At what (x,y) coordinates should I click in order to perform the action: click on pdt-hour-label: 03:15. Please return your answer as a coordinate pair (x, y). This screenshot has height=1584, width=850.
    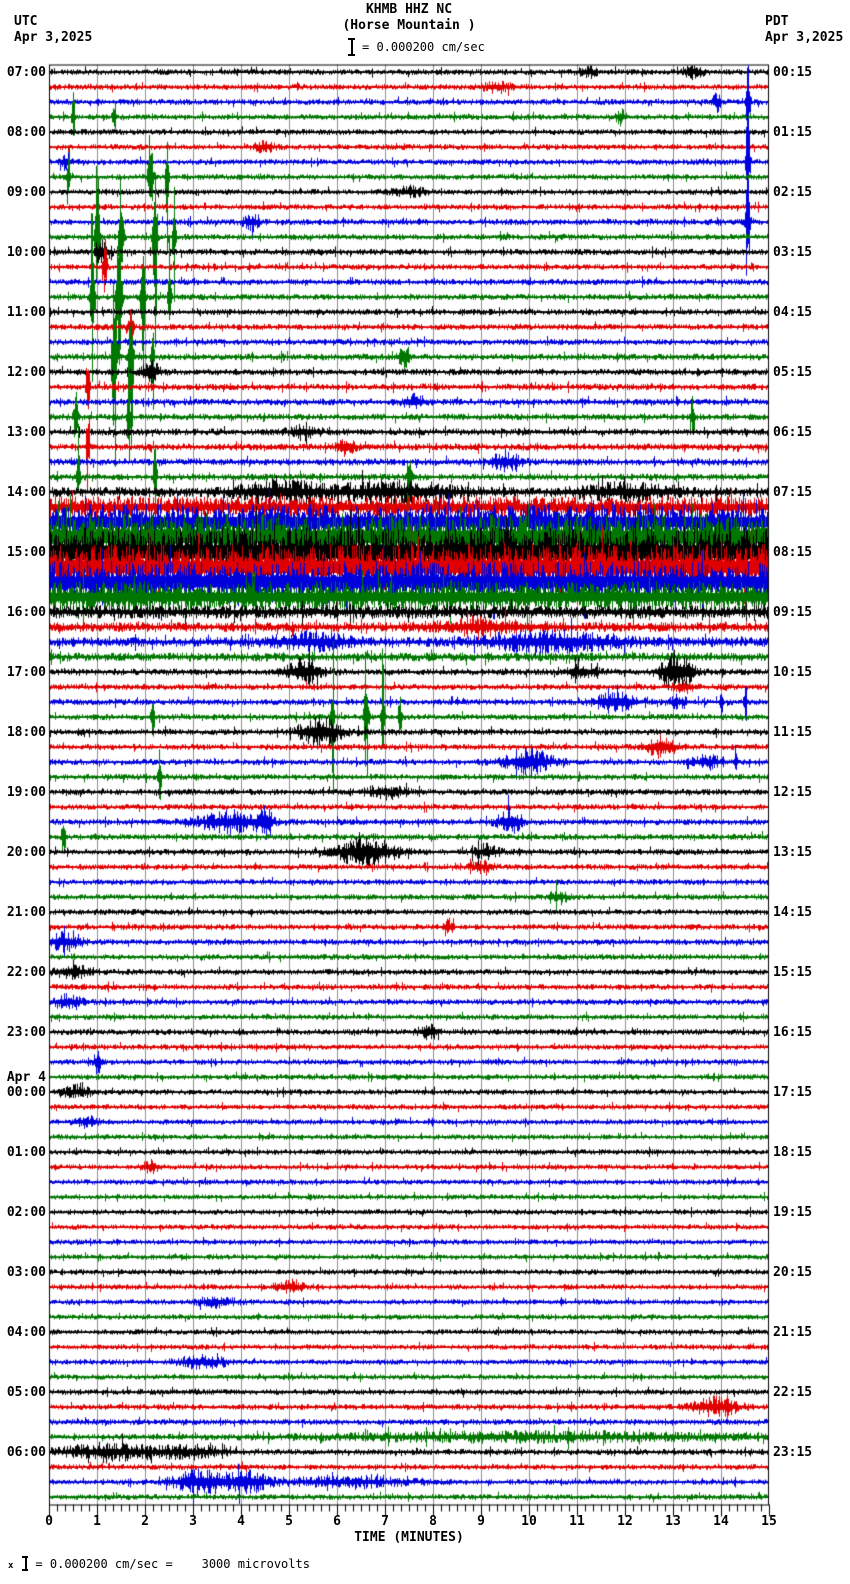
    Looking at the image, I should click on (793, 252).